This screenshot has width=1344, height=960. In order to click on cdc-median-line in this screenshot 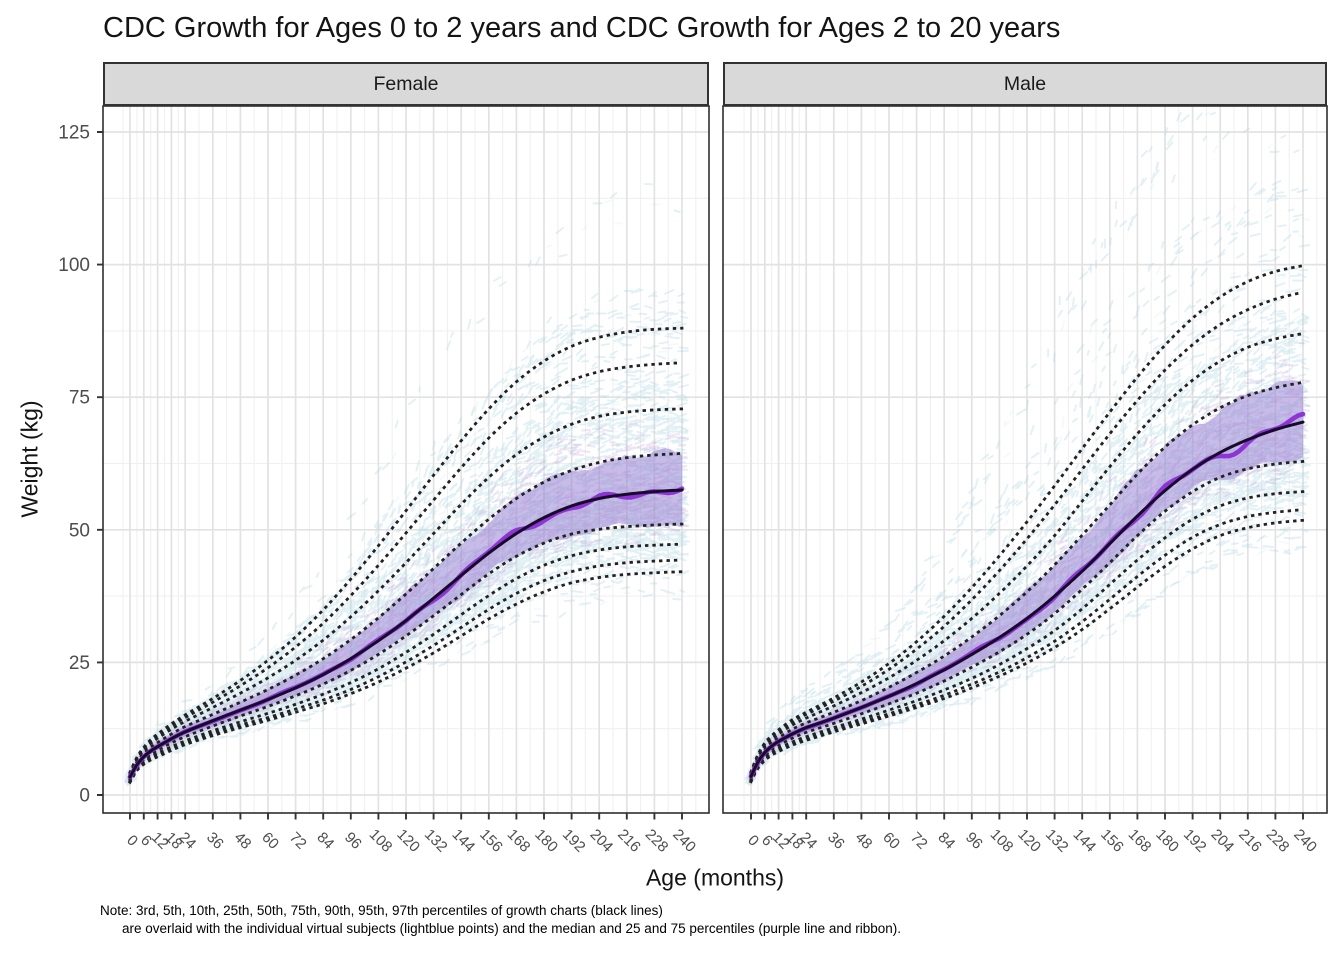, I will do `click(406, 633)`.